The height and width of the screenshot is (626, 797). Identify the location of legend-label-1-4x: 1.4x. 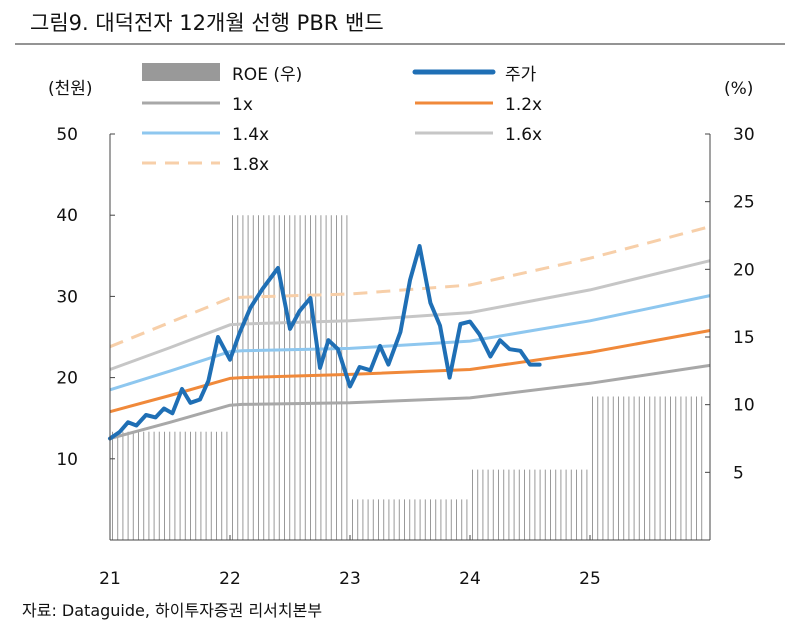
(250, 135).